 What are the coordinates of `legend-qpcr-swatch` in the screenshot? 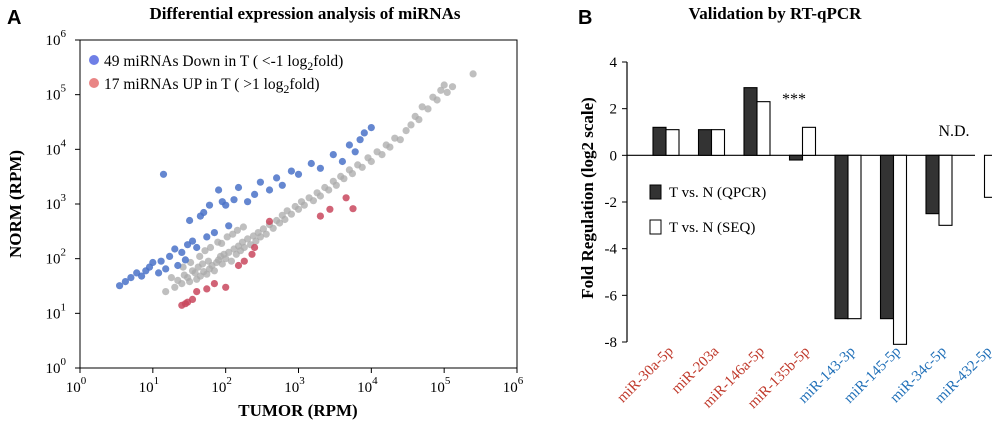 It's located at (655, 192).